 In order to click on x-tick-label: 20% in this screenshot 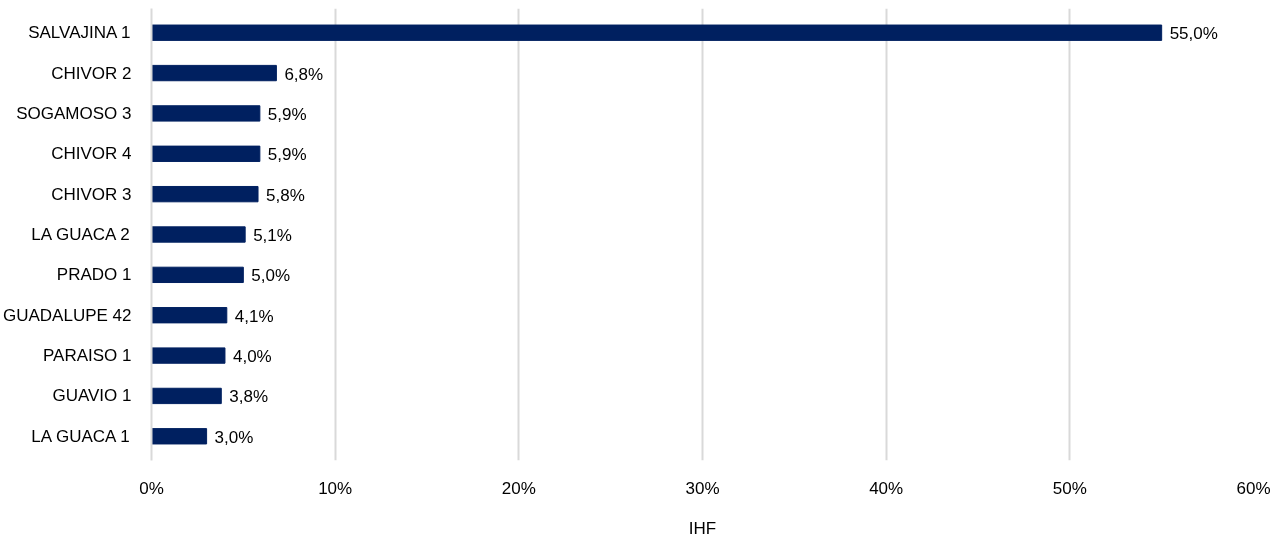, I will do `click(518, 488)`.